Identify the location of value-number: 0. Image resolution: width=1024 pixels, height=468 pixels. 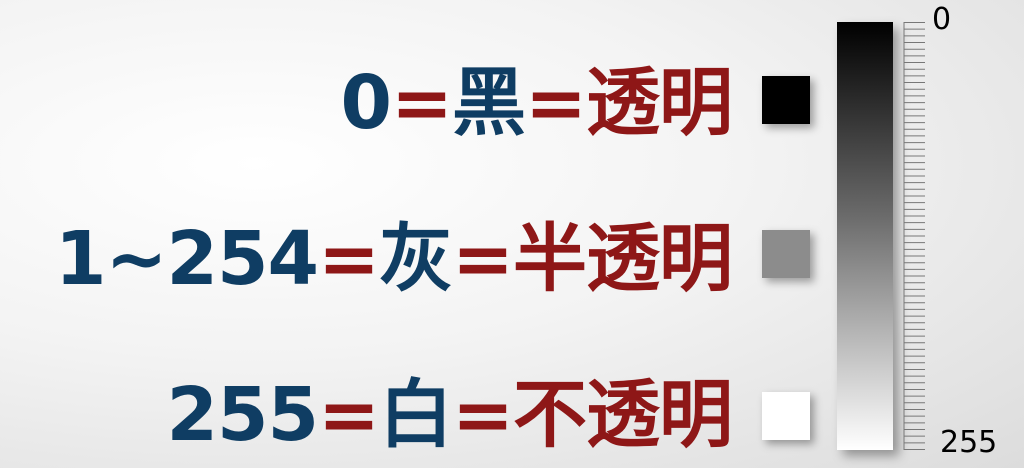
(365, 103).